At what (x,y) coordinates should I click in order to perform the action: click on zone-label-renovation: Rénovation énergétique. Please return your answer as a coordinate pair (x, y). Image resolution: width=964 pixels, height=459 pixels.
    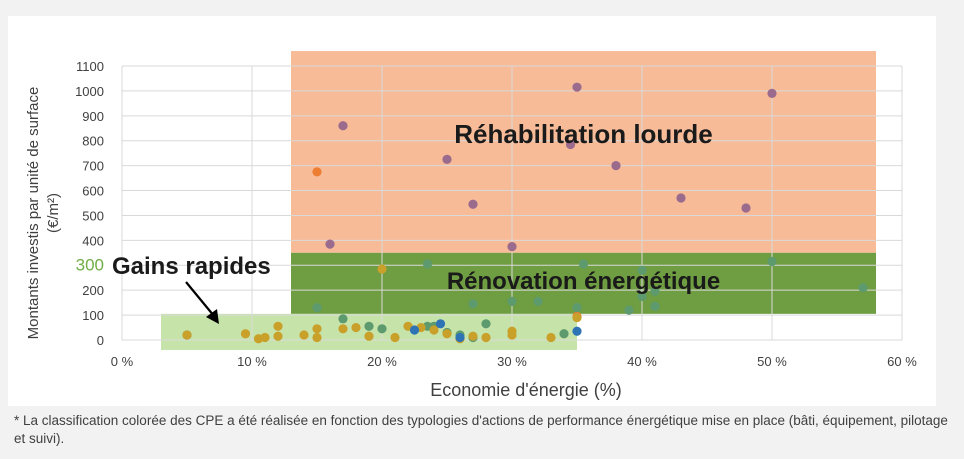
    Looking at the image, I should click on (583, 281).